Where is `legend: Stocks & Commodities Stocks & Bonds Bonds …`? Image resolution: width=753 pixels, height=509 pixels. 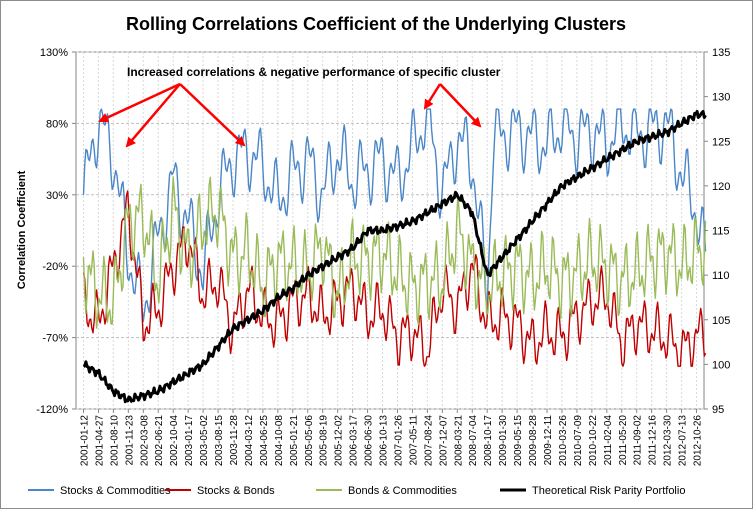 legend: Stocks & Commodities Stocks & Bonds Bonds … is located at coordinates (356, 491).